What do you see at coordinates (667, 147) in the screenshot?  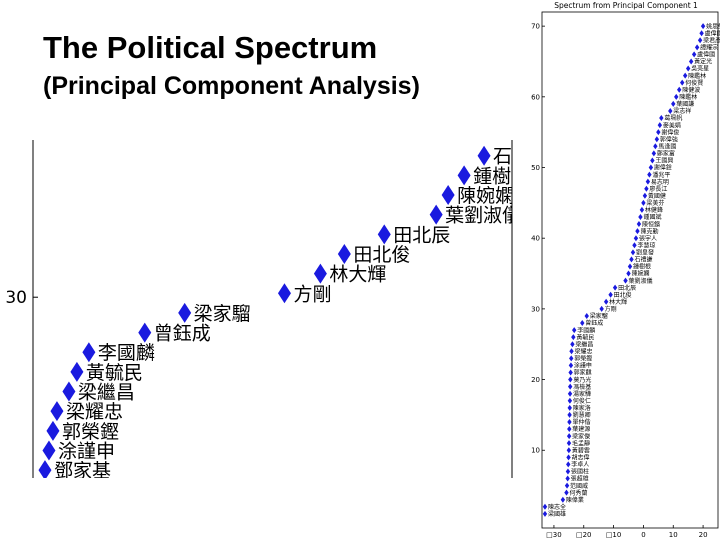 I see `full-point-label: 馬逢國` at bounding box center [667, 147].